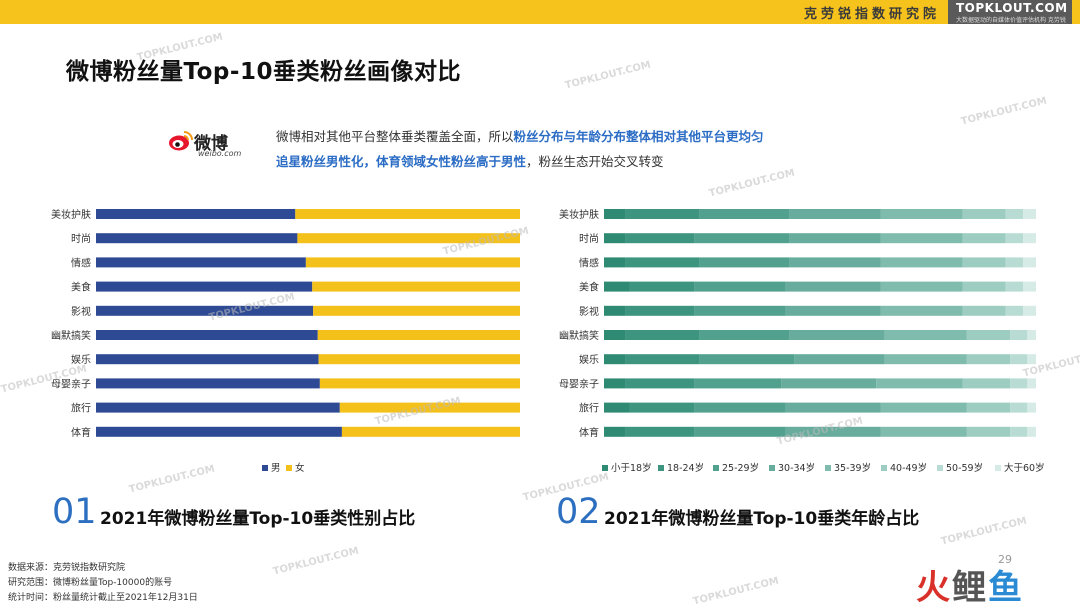  What do you see at coordinates (1006, 588) in the screenshot?
I see `site-logo-char-3: 鱼` at bounding box center [1006, 588].